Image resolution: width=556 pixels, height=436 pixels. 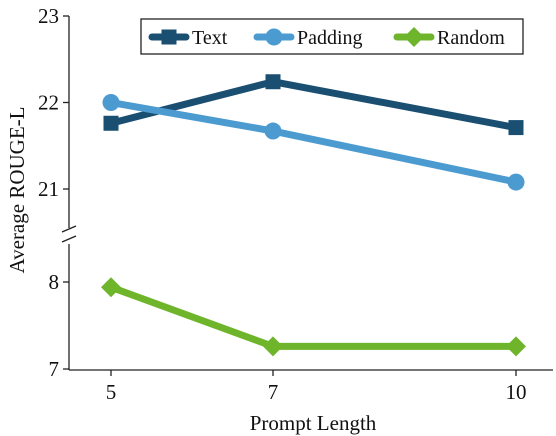 What do you see at coordinates (111, 392) in the screenshot?
I see `x-tick-label: 5` at bounding box center [111, 392].